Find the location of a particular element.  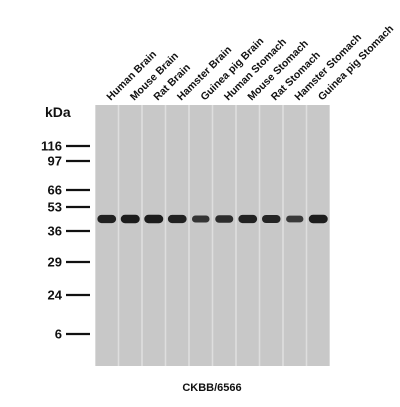

marker-label: 116 is located at coordinates (51, 146).